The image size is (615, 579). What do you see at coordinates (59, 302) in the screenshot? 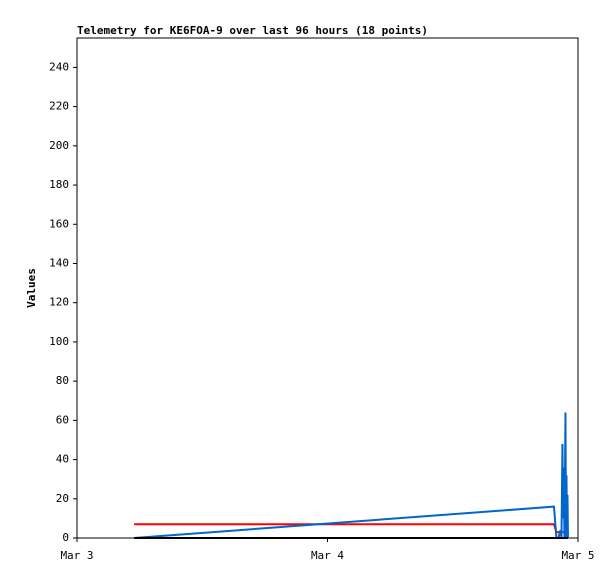
I see `y-tick-label: 120` at bounding box center [59, 302].